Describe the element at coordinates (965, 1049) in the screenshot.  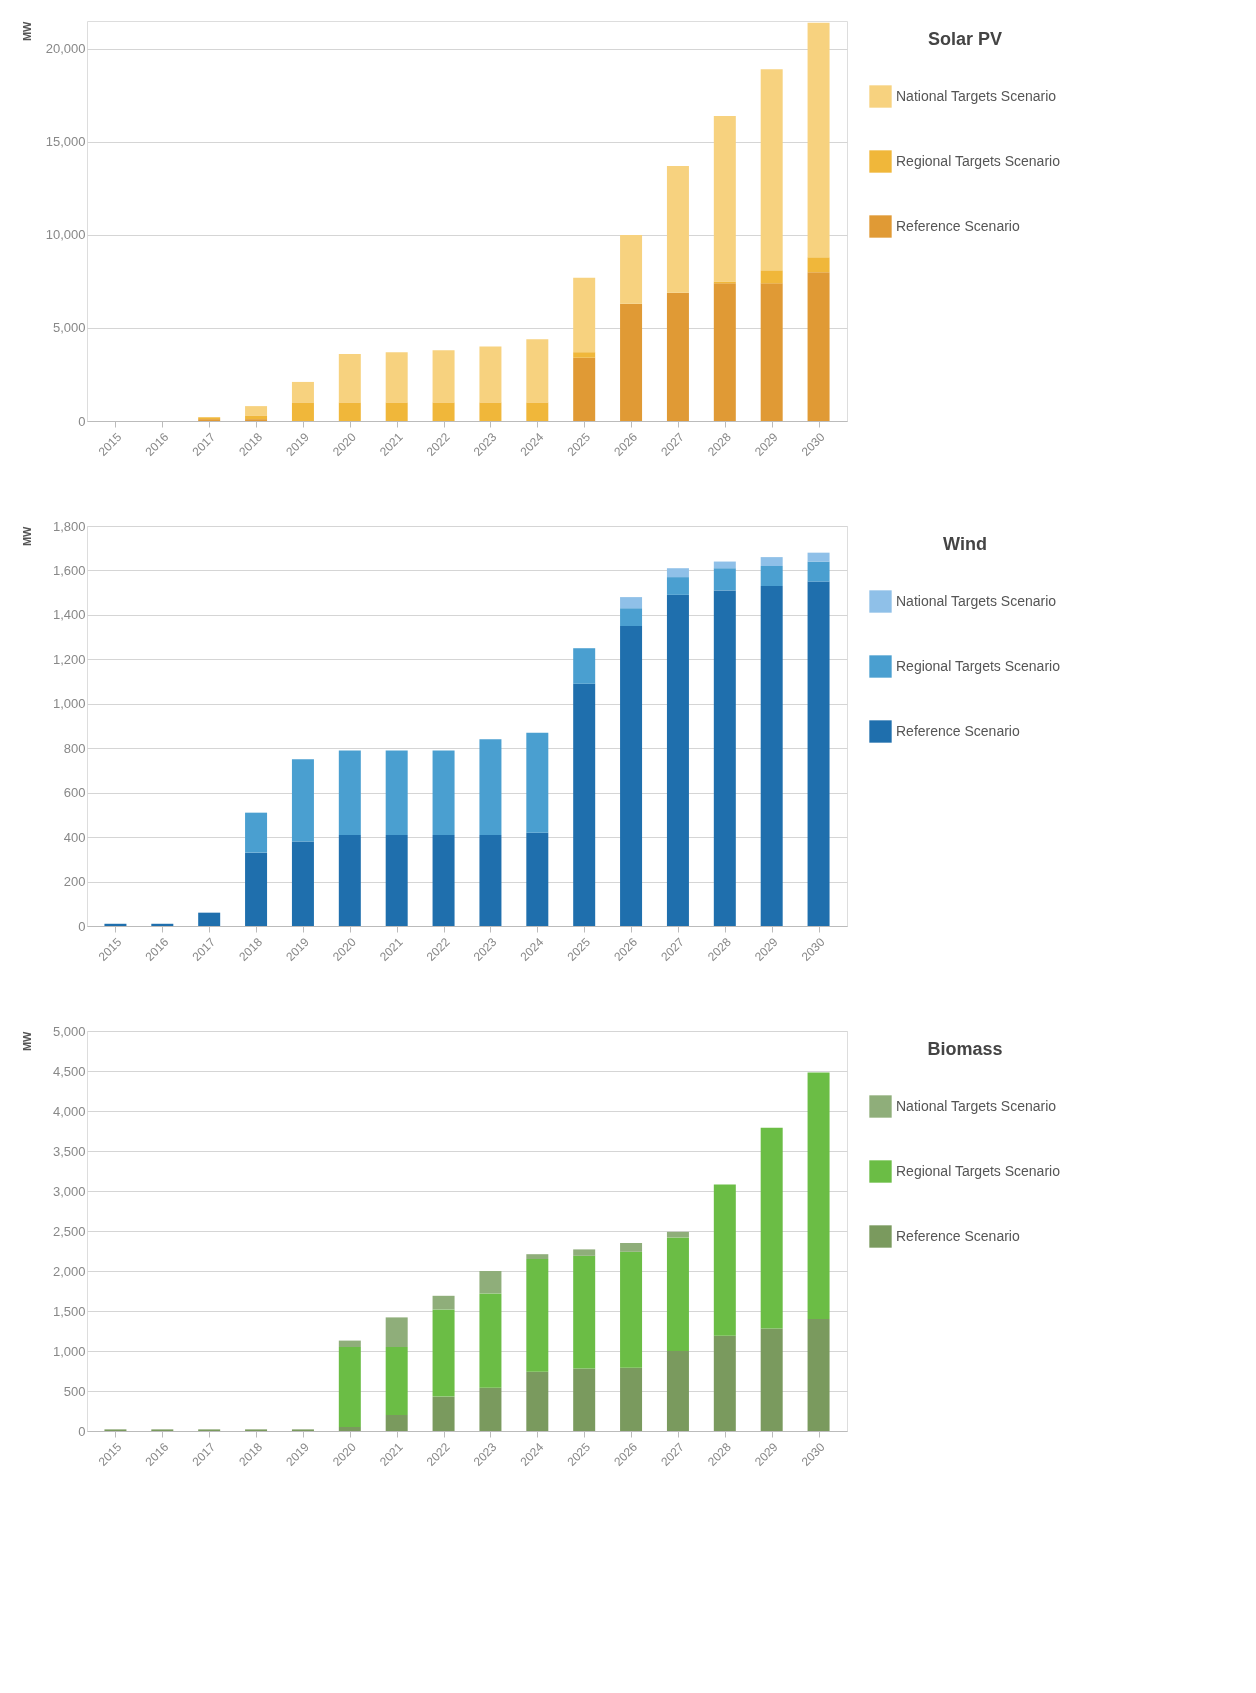
I see `legend-title: Biomass` at that location.